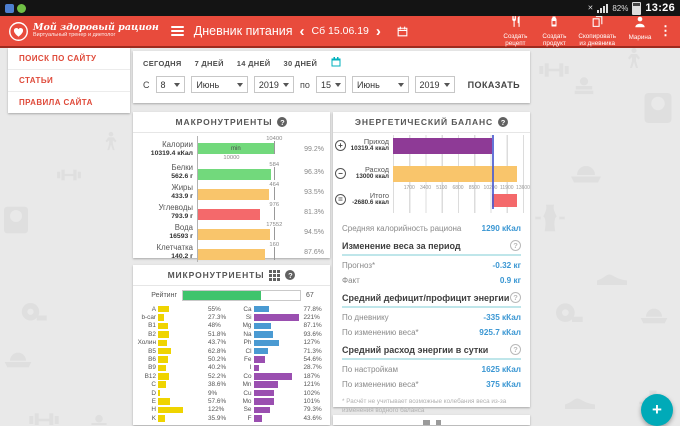 The height and width of the screenshot is (426, 680). I want to click on to-label: по, so click(305, 84).